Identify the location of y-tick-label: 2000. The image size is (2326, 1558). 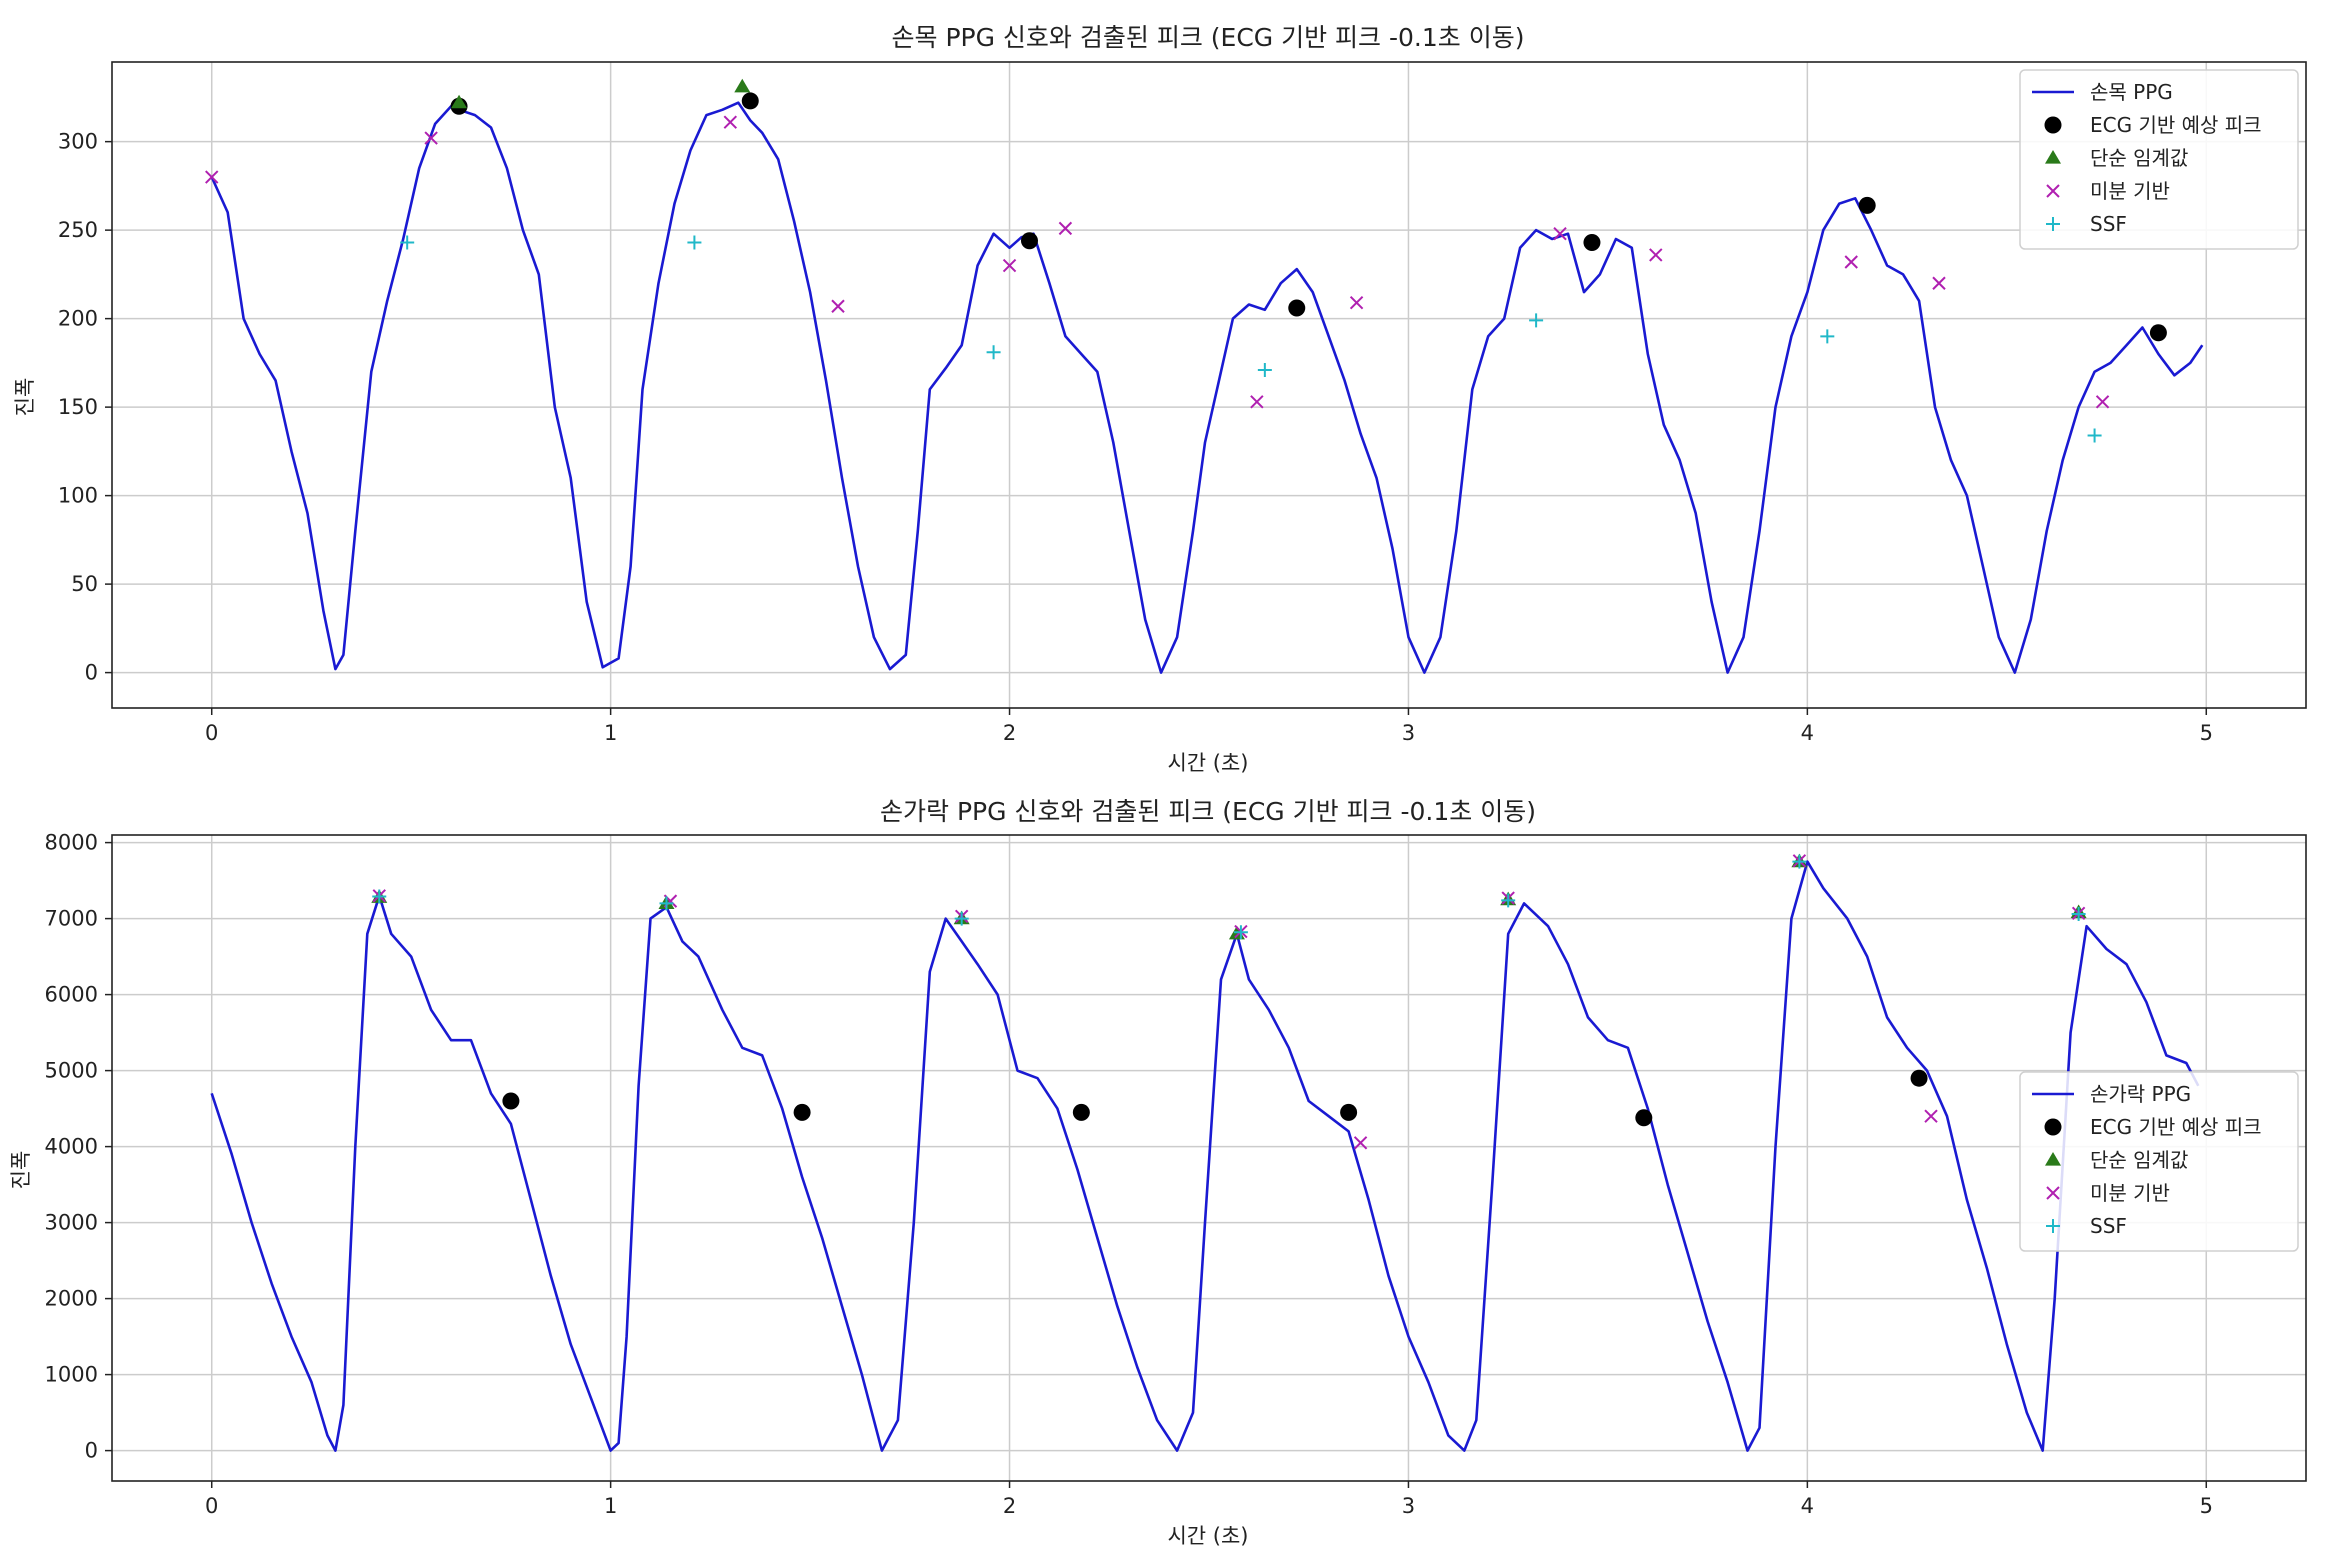
(71, 1299).